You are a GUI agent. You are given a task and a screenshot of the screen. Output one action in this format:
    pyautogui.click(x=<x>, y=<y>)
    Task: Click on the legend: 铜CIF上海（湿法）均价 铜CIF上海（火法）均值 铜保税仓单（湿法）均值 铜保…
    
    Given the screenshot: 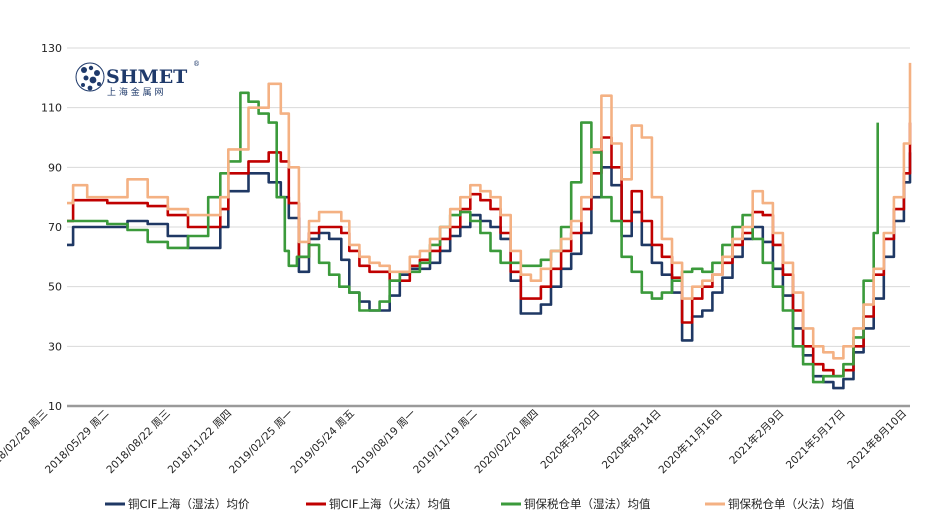 What is the action you would take?
    pyautogui.click(x=480, y=504)
    